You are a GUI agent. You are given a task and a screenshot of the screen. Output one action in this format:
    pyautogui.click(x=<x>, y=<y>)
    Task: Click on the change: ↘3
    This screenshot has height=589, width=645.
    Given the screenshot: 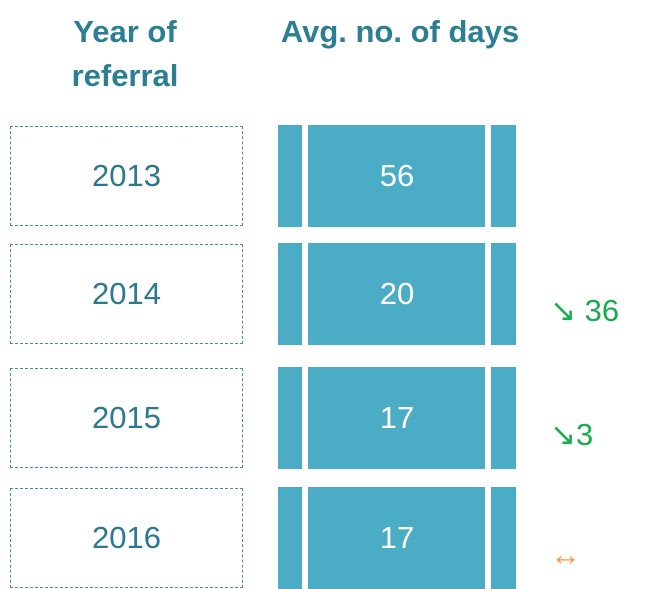 What is the action you would take?
    pyautogui.click(x=572, y=434)
    